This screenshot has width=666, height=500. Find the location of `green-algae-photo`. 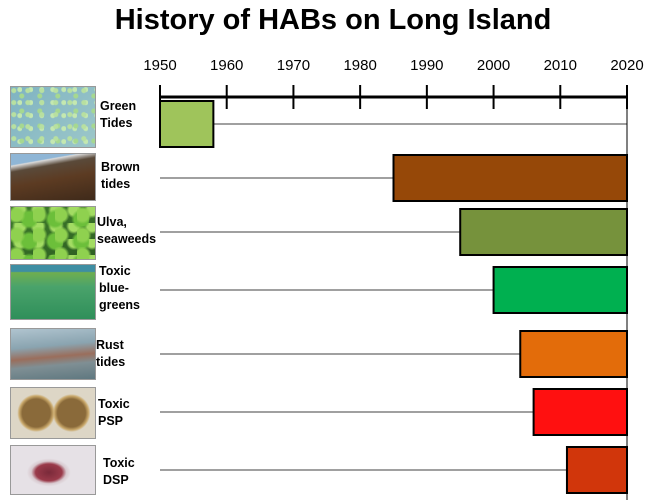

green-algae-photo is located at coordinates (53, 117).